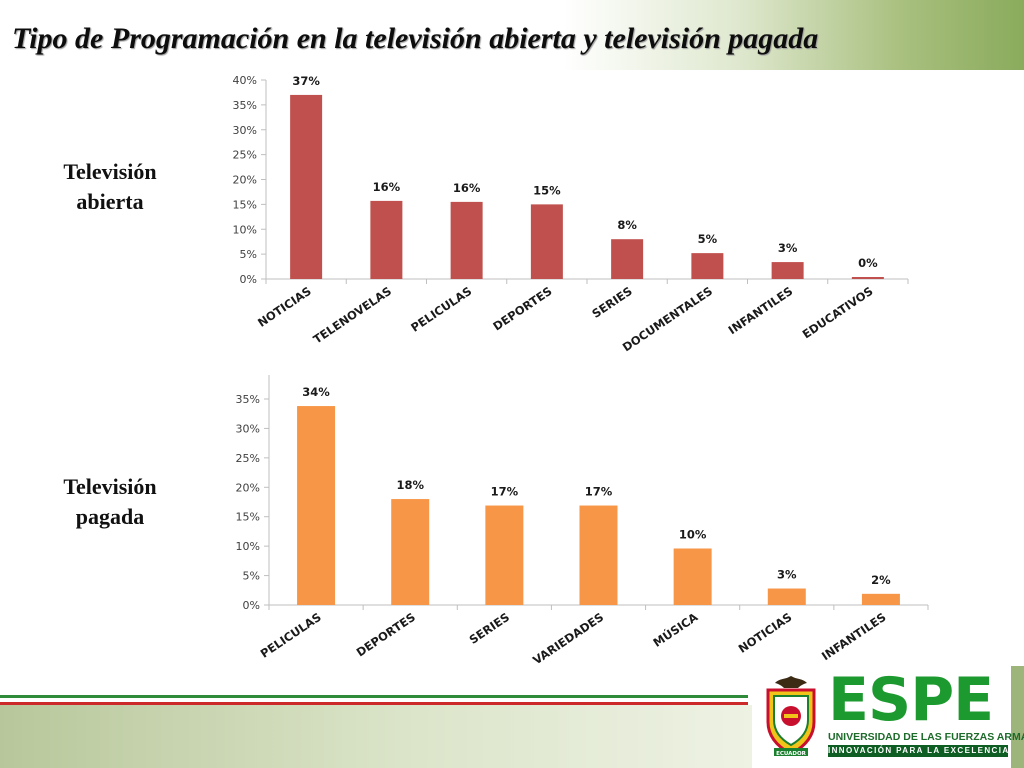  What do you see at coordinates (693, 534) in the screenshot?
I see `data-label-pagada: 10%` at bounding box center [693, 534].